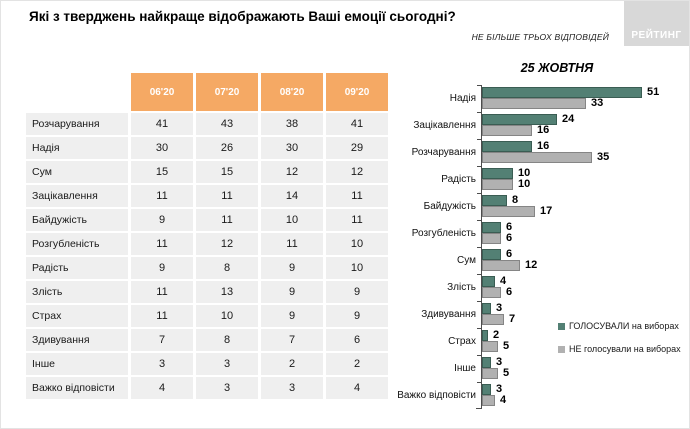 The width and height of the screenshot is (690, 429). Describe the element at coordinates (585, 200) in the screenshot. I see `chart-bar-line: 8` at that location.